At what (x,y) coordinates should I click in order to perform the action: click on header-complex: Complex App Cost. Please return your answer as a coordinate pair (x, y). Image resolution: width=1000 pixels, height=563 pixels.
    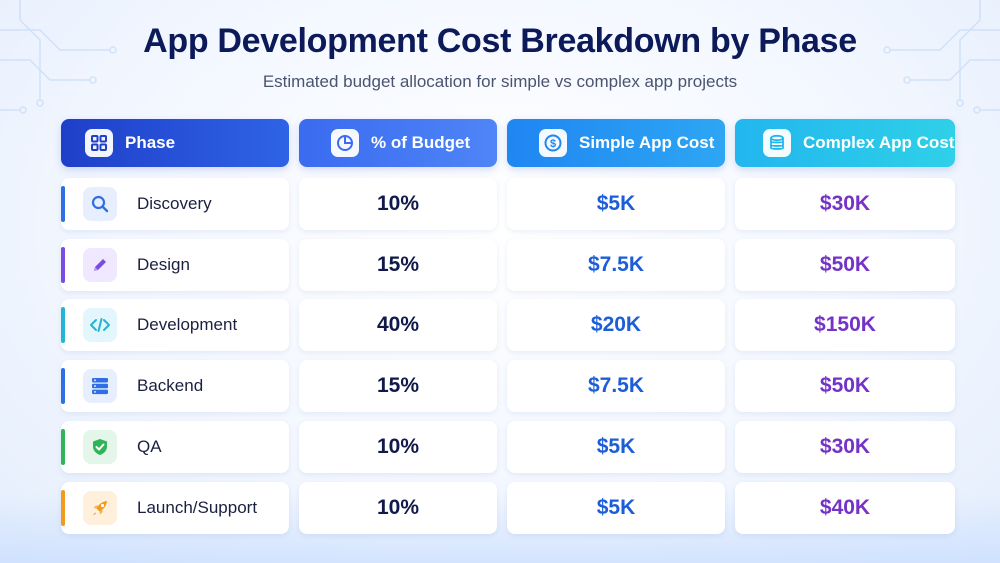
    Looking at the image, I should click on (845, 143).